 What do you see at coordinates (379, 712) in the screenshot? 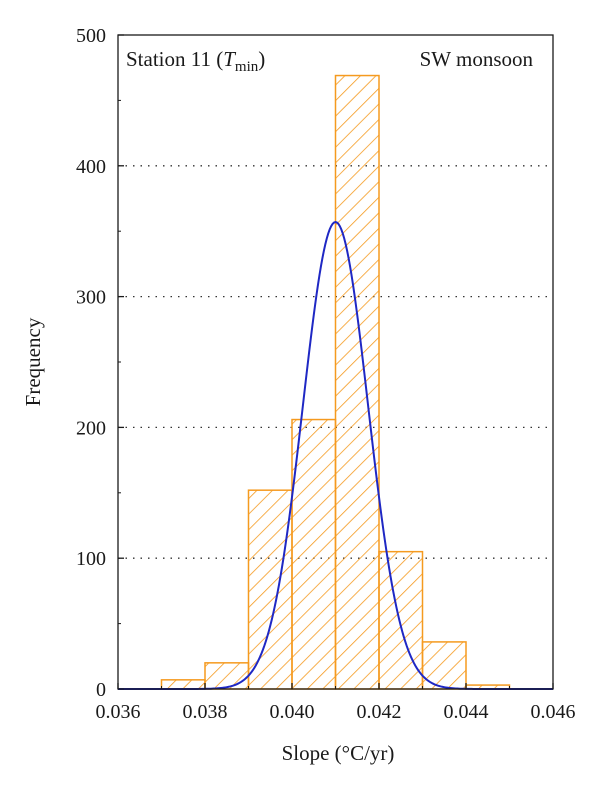
I see `x-tick-label: 0.042` at bounding box center [379, 712].